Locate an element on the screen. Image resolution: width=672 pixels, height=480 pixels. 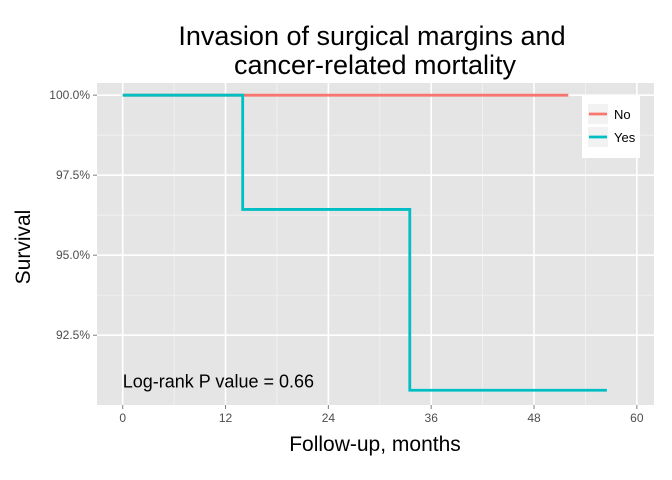
y-tick-label: 95.0% is located at coordinates (73, 255).